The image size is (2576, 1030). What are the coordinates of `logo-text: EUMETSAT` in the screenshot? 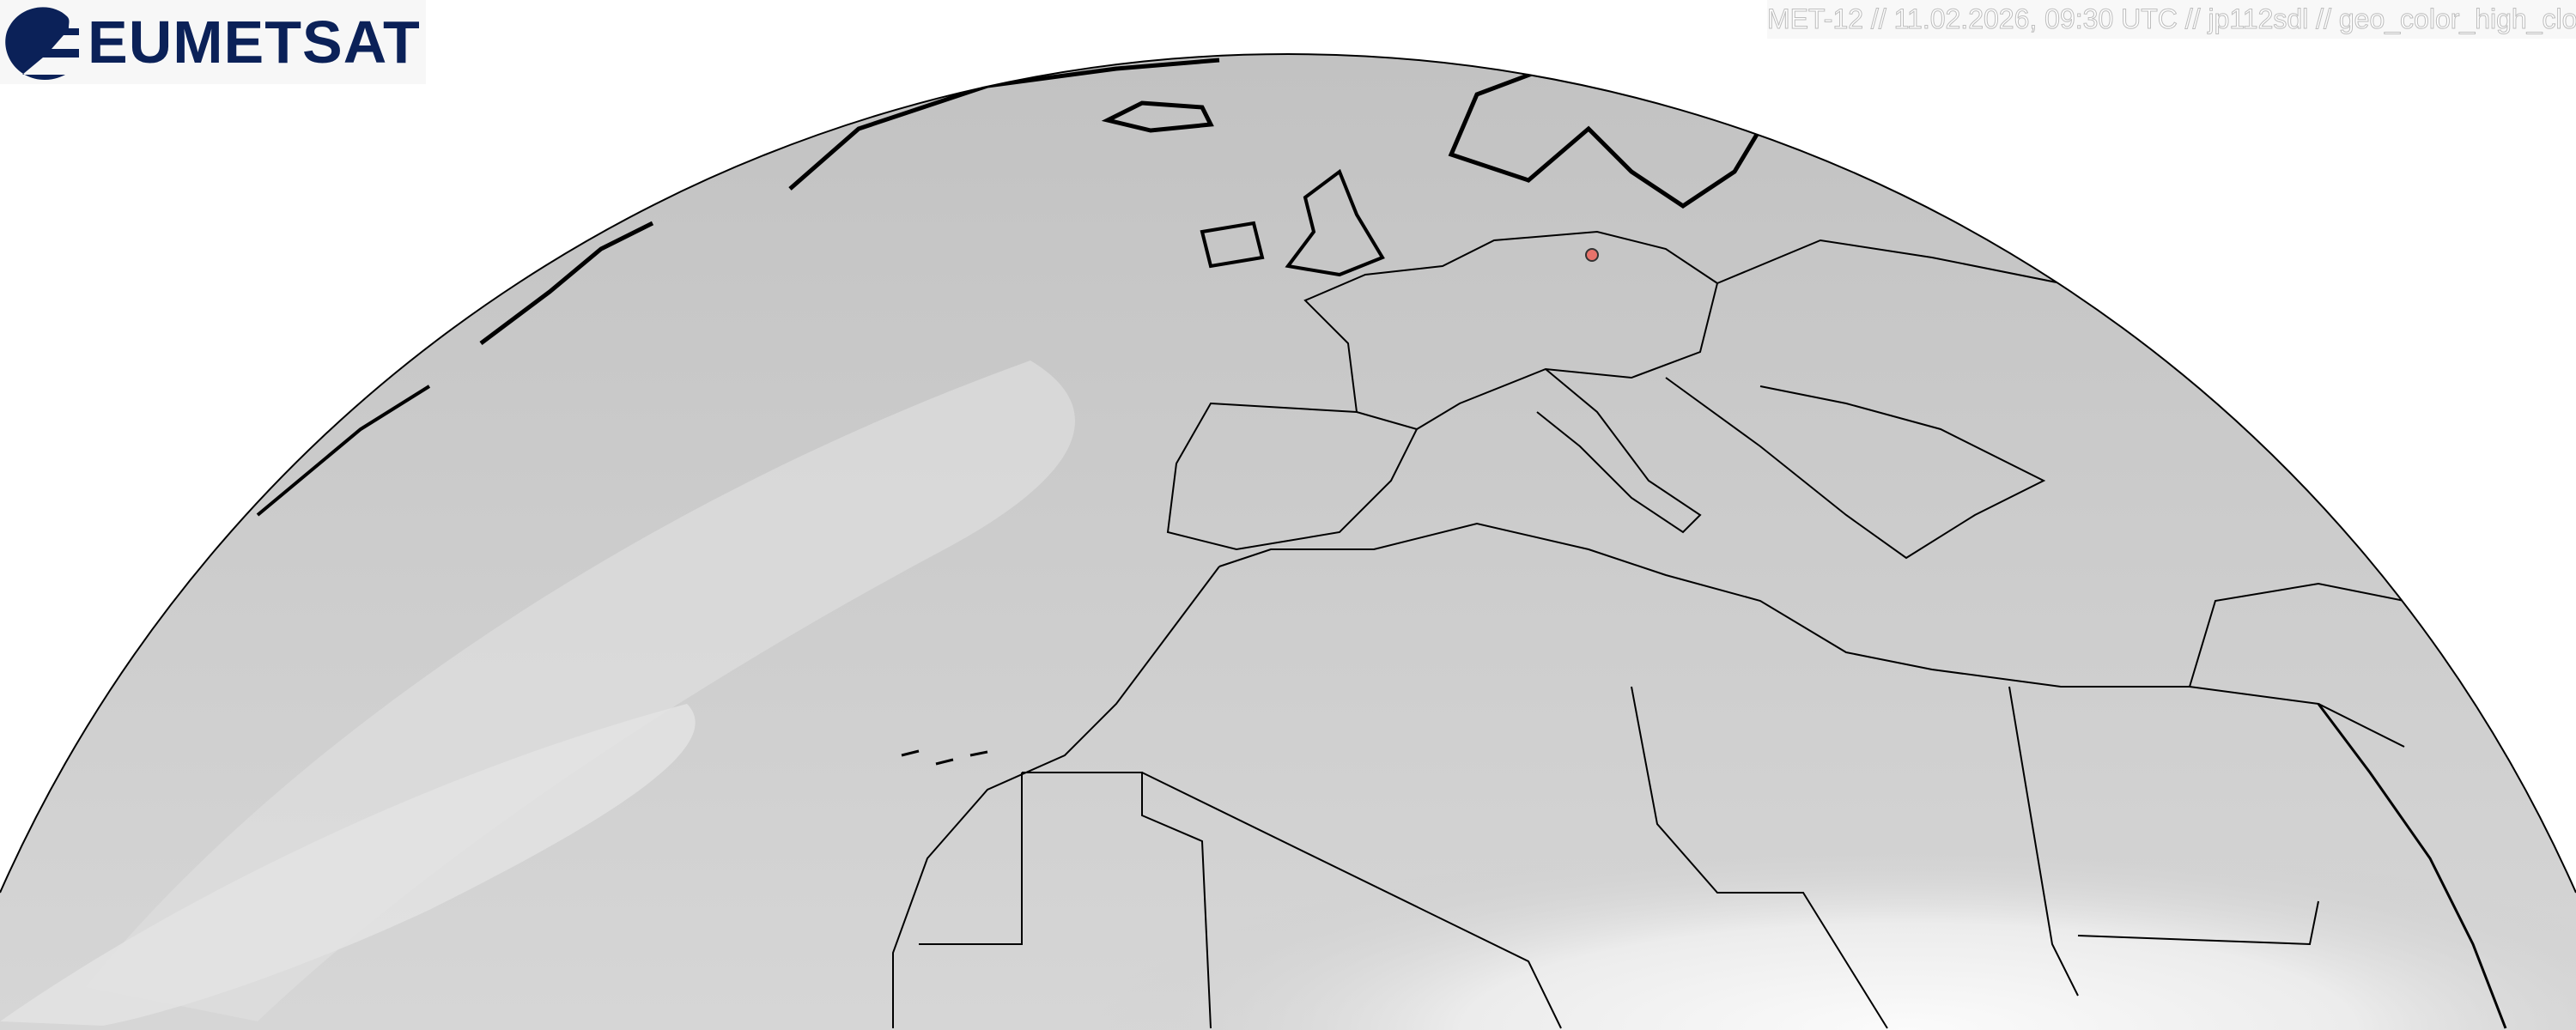 It's located at (254, 42).